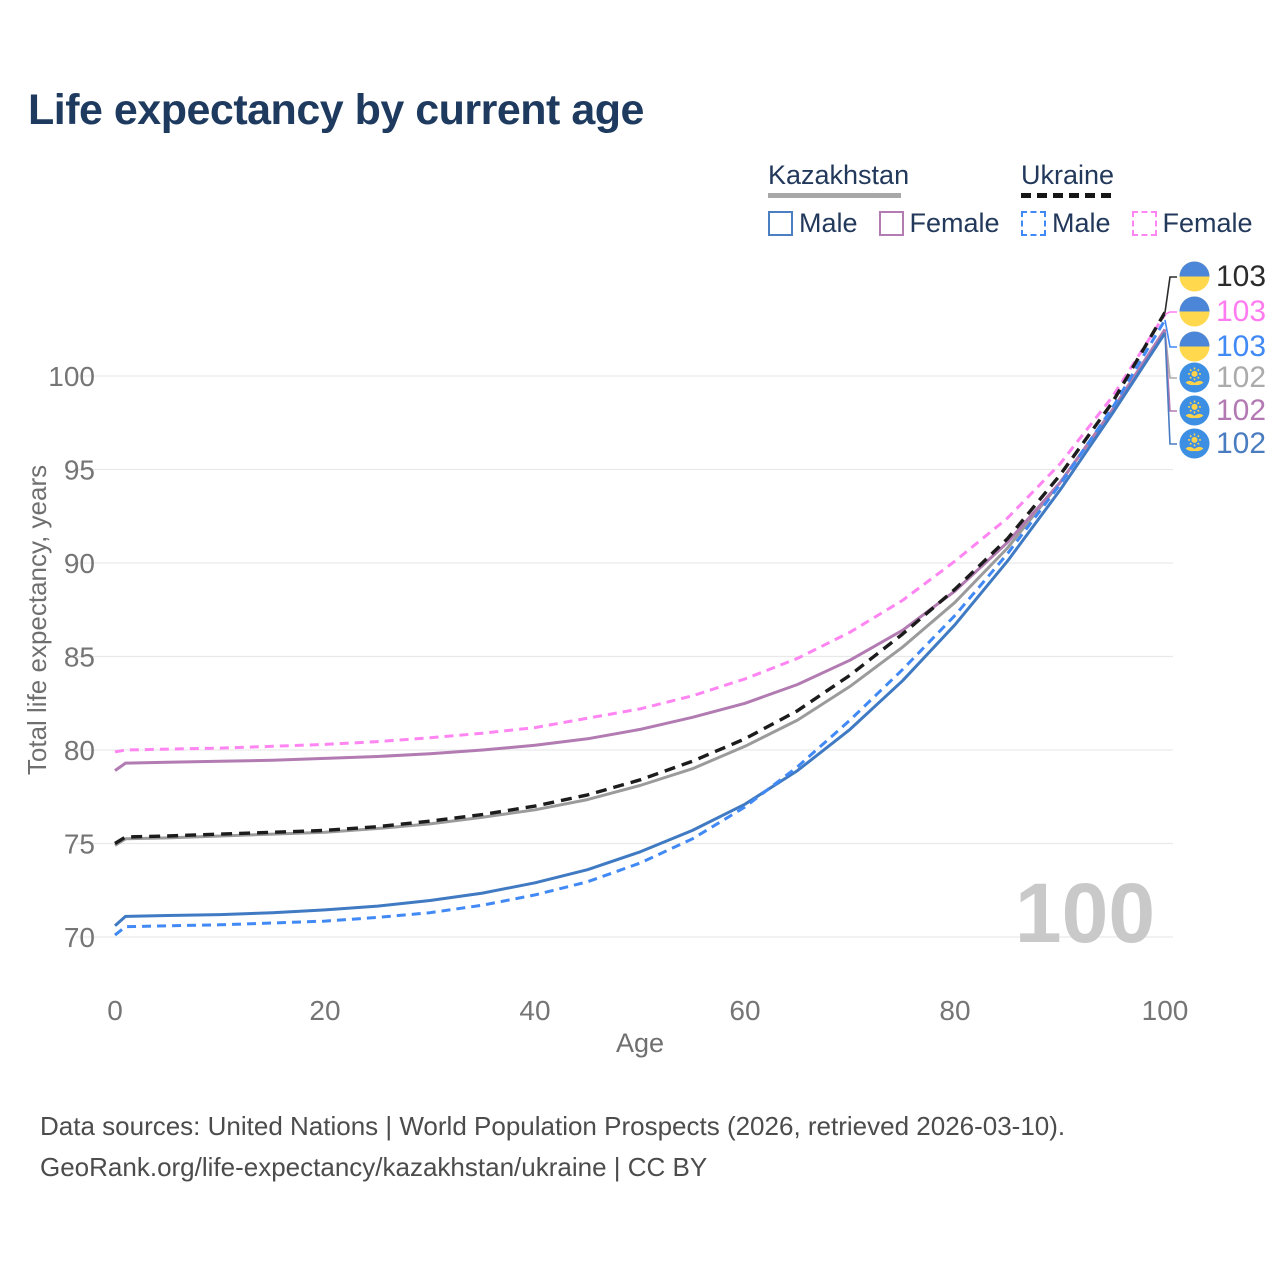  I want to click on end-label-ua-total: 103, so click(1222, 276).